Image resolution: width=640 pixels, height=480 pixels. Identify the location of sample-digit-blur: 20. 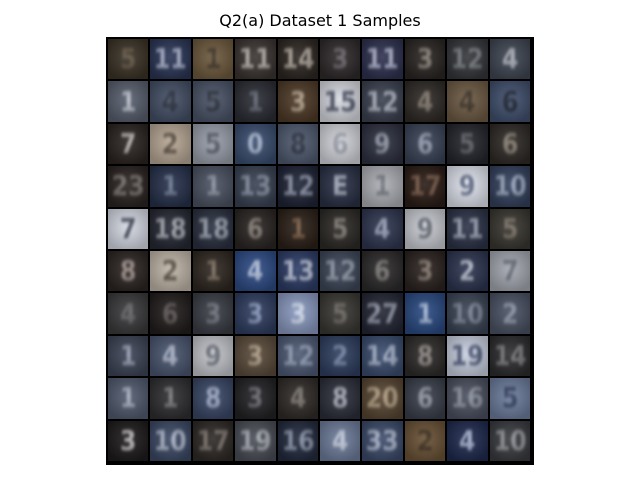
(382, 398).